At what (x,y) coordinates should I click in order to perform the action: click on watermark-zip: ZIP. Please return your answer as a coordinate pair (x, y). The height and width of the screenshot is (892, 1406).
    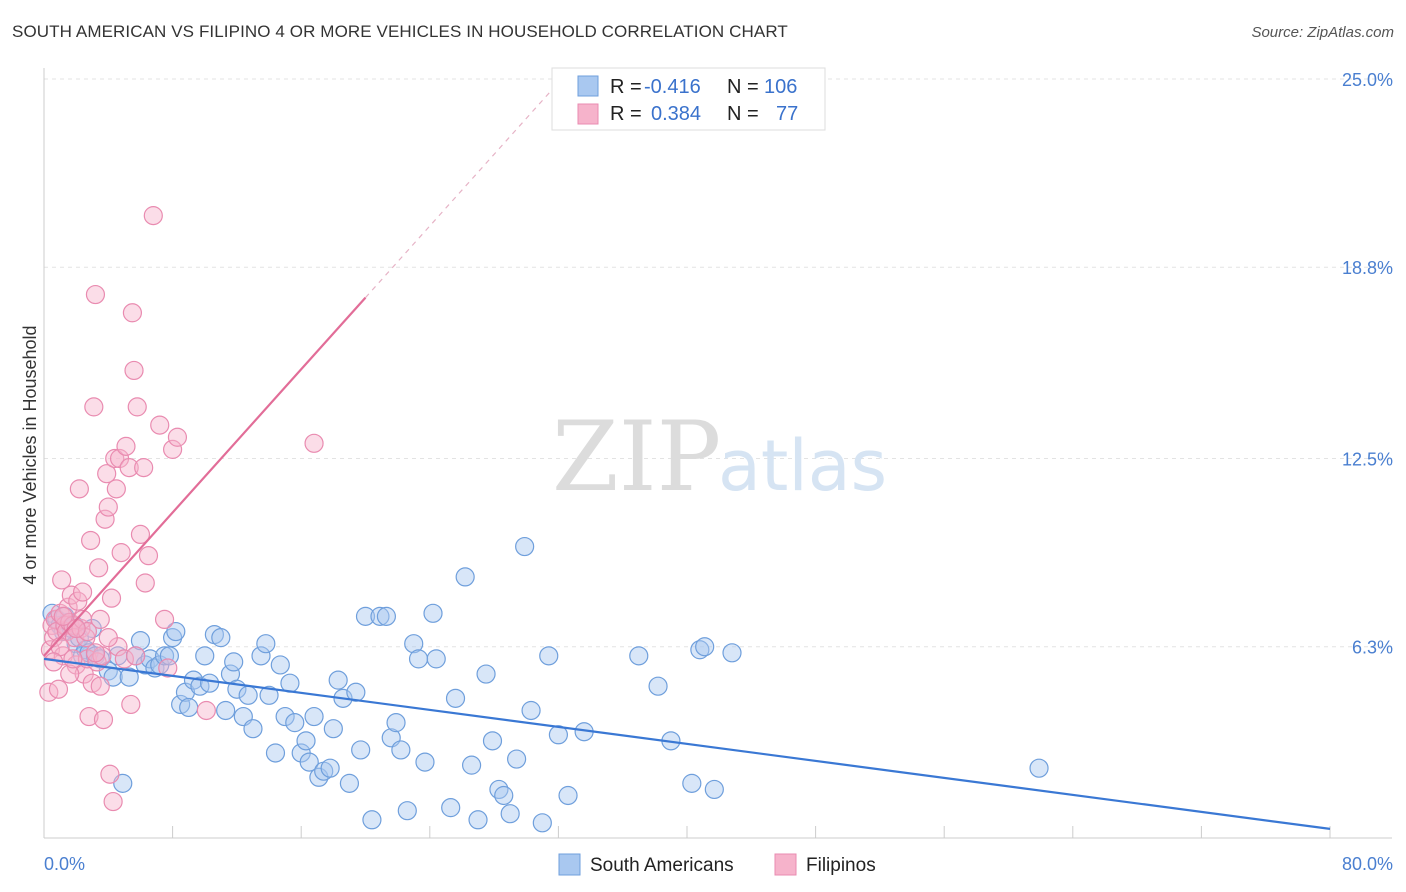
    Looking at the image, I should click on (636, 457).